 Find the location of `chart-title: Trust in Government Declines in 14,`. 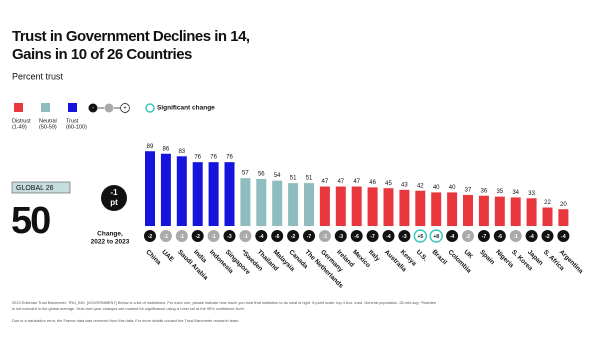

chart-title: Trust in Government Declines in 14, is located at coordinates (131, 36).